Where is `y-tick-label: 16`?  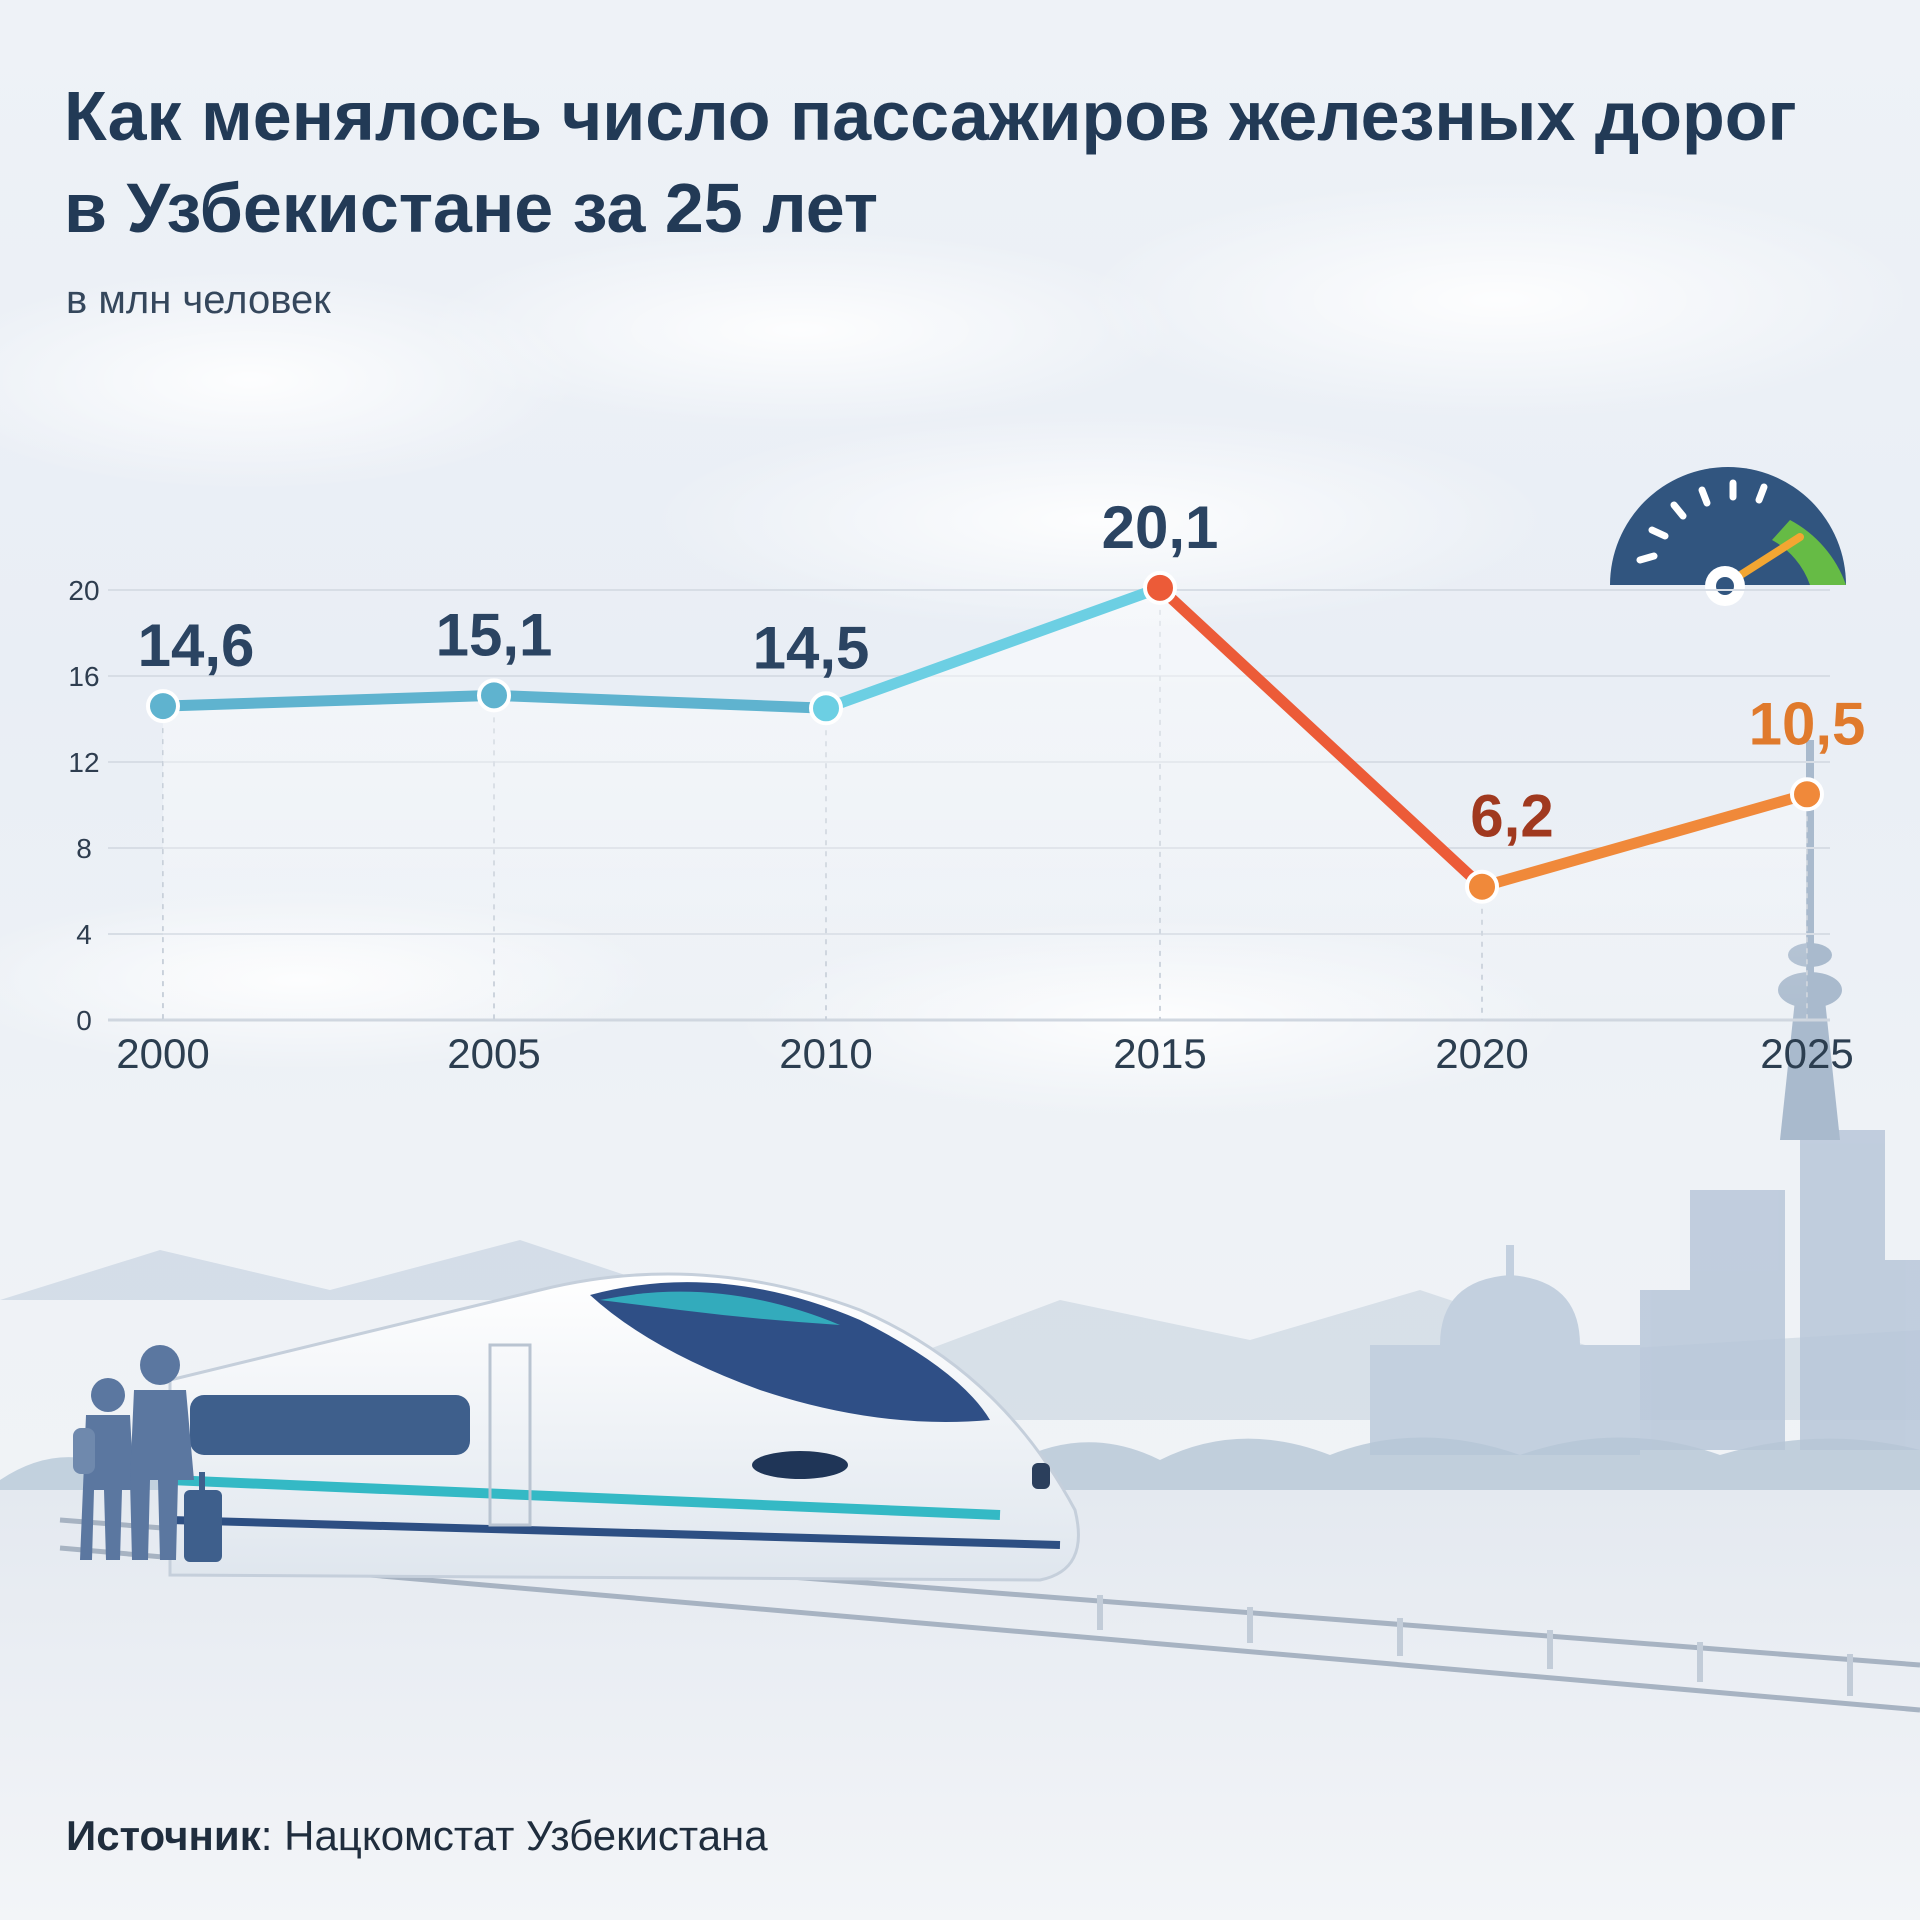
y-tick-label: 16 is located at coordinates (83, 676).